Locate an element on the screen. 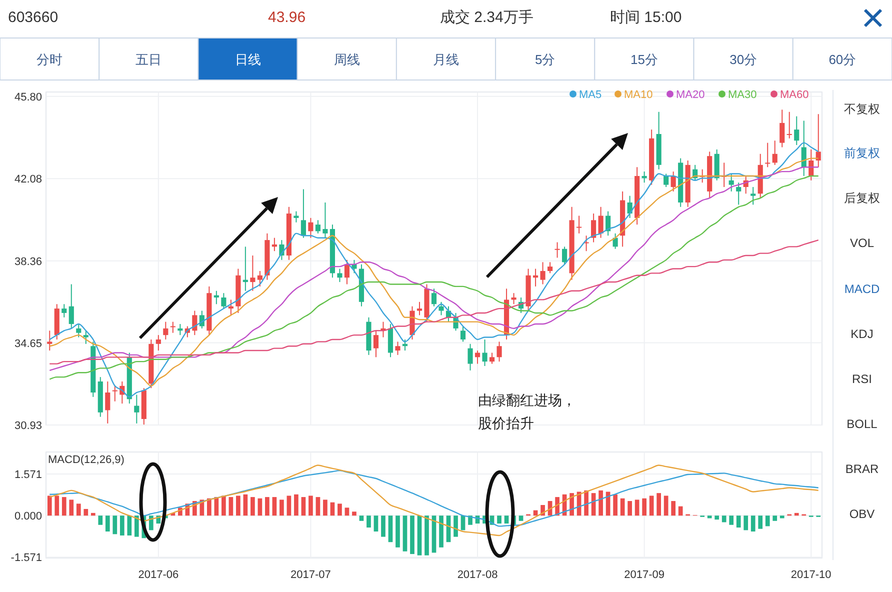 The image size is (892, 592). text: 5分 is located at coordinates (545, 59).